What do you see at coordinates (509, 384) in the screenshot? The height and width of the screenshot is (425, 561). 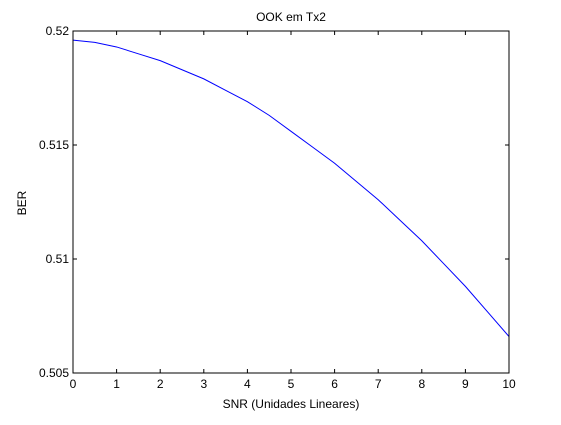 I see `x-tick-label: 10` at bounding box center [509, 384].